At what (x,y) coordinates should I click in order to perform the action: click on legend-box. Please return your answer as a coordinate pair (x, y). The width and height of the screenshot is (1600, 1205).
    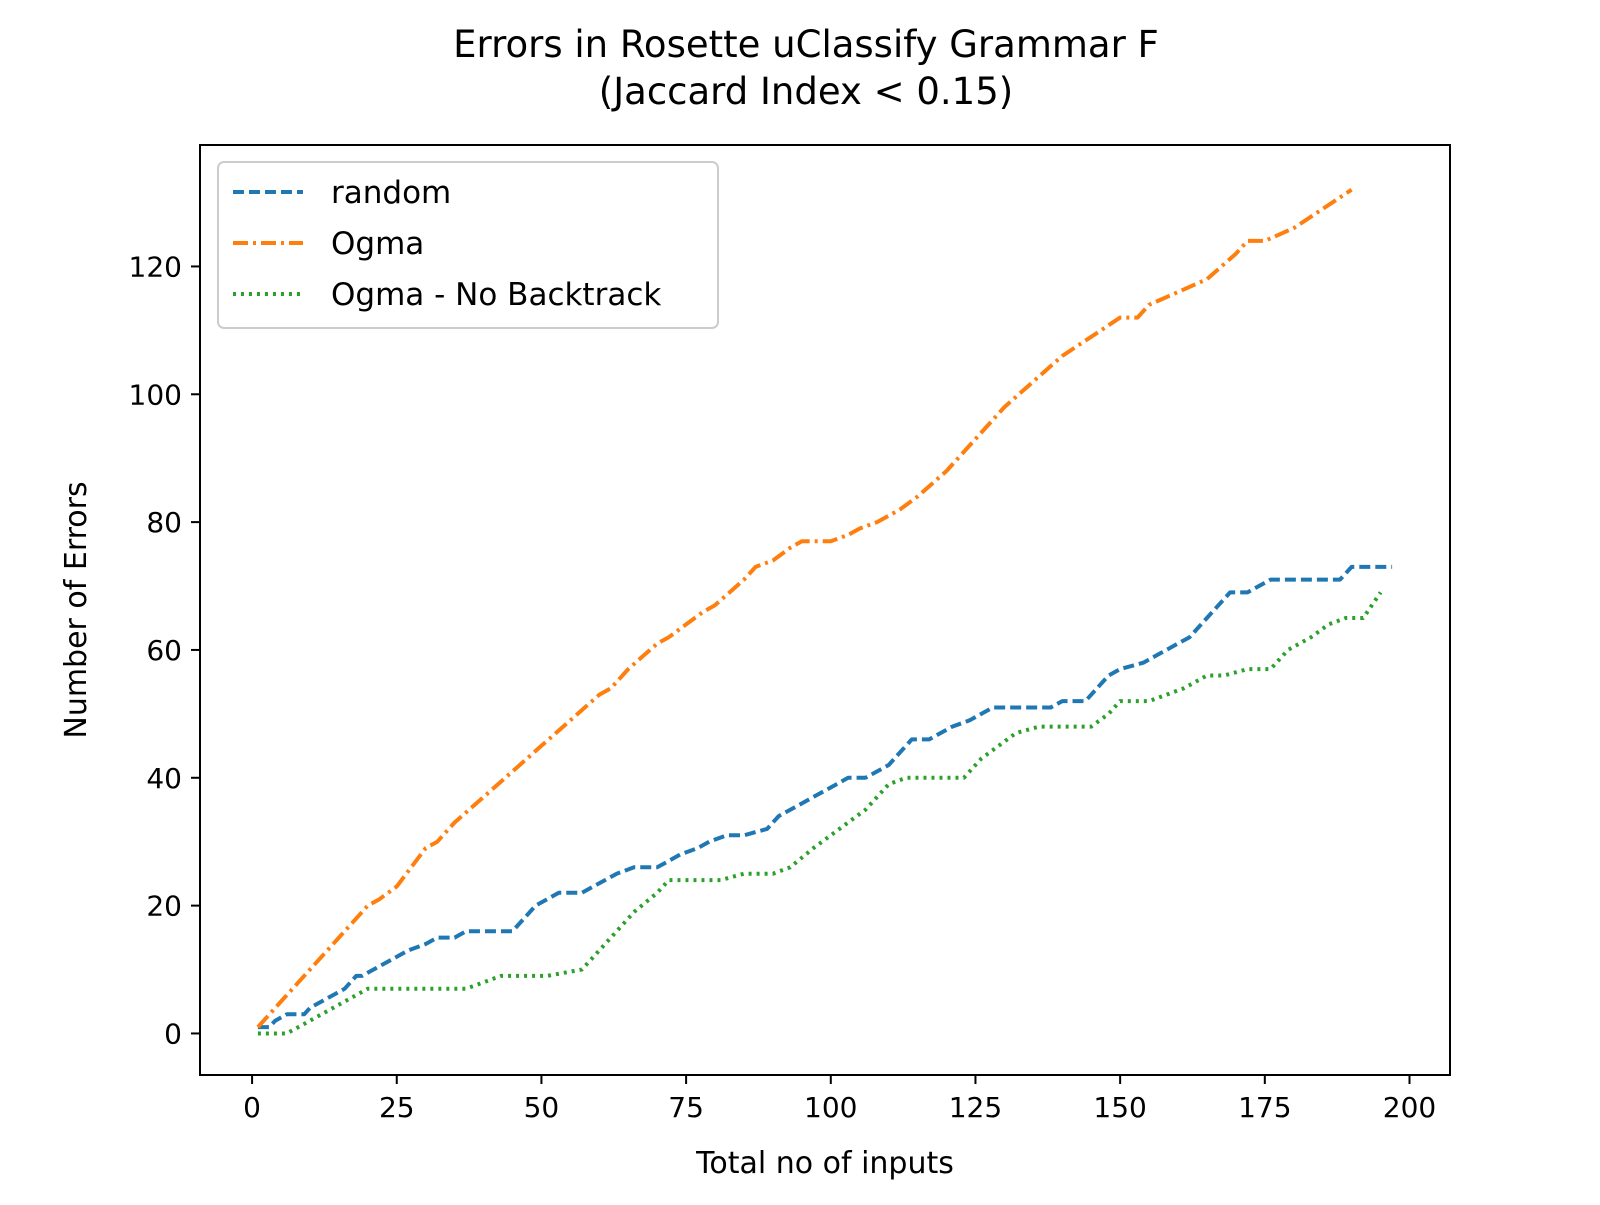
    Looking at the image, I should click on (468, 245).